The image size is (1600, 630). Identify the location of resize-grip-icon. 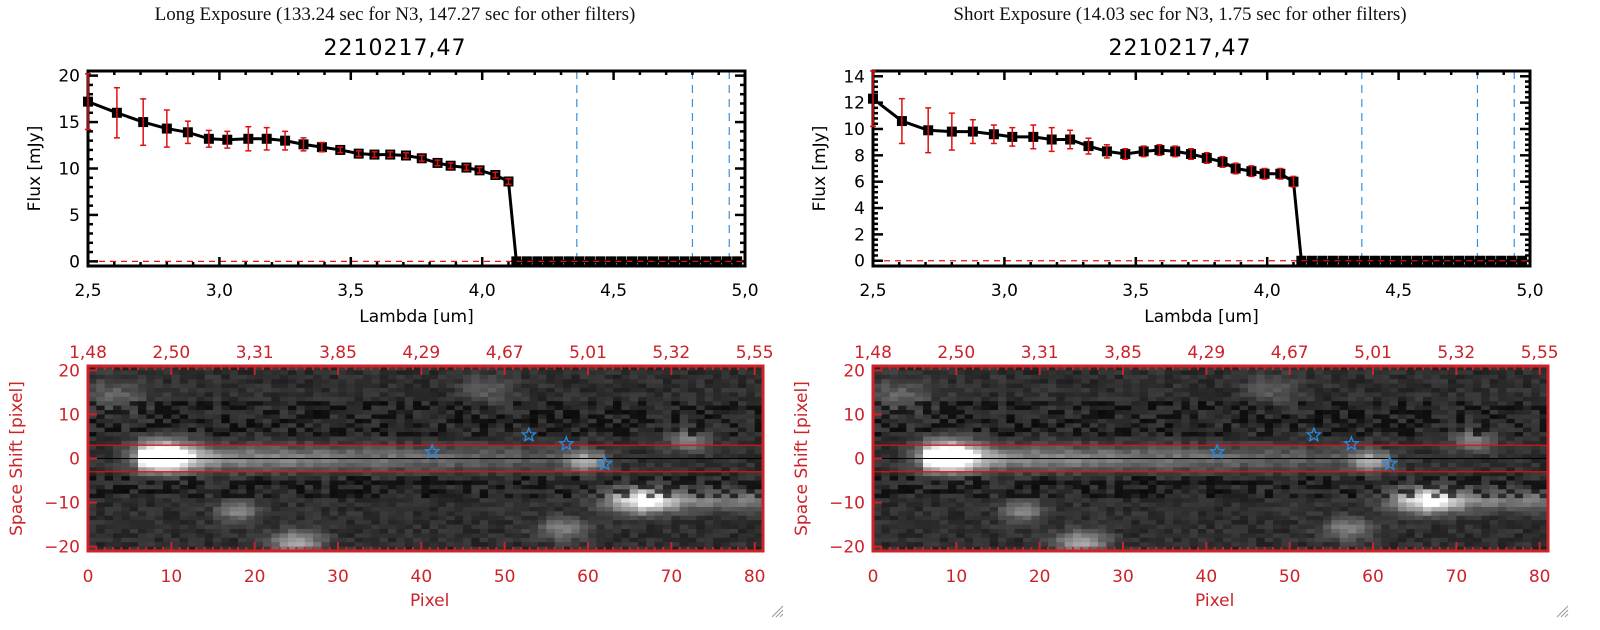
(777, 611).